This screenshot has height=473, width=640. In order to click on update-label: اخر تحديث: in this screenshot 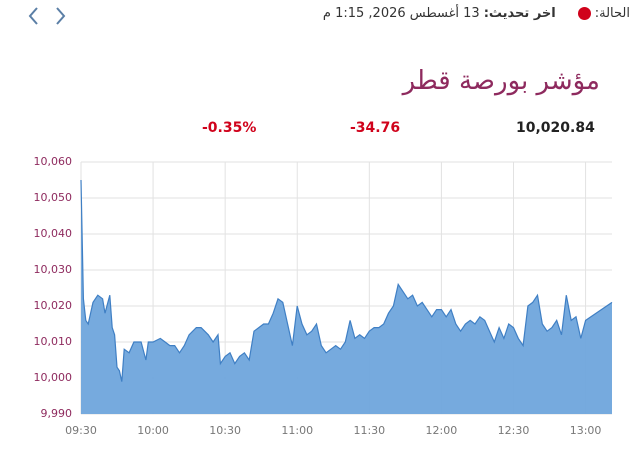, I will do `click(519, 13)`.